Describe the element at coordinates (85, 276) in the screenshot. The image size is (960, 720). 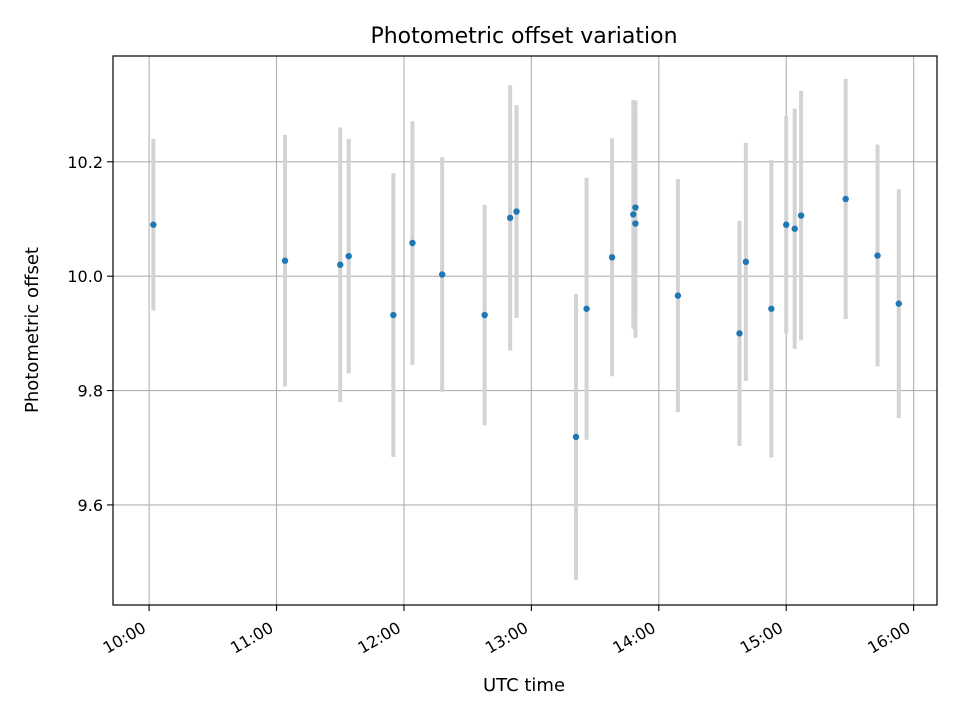
I see `y-tick-label: 10.0` at that location.